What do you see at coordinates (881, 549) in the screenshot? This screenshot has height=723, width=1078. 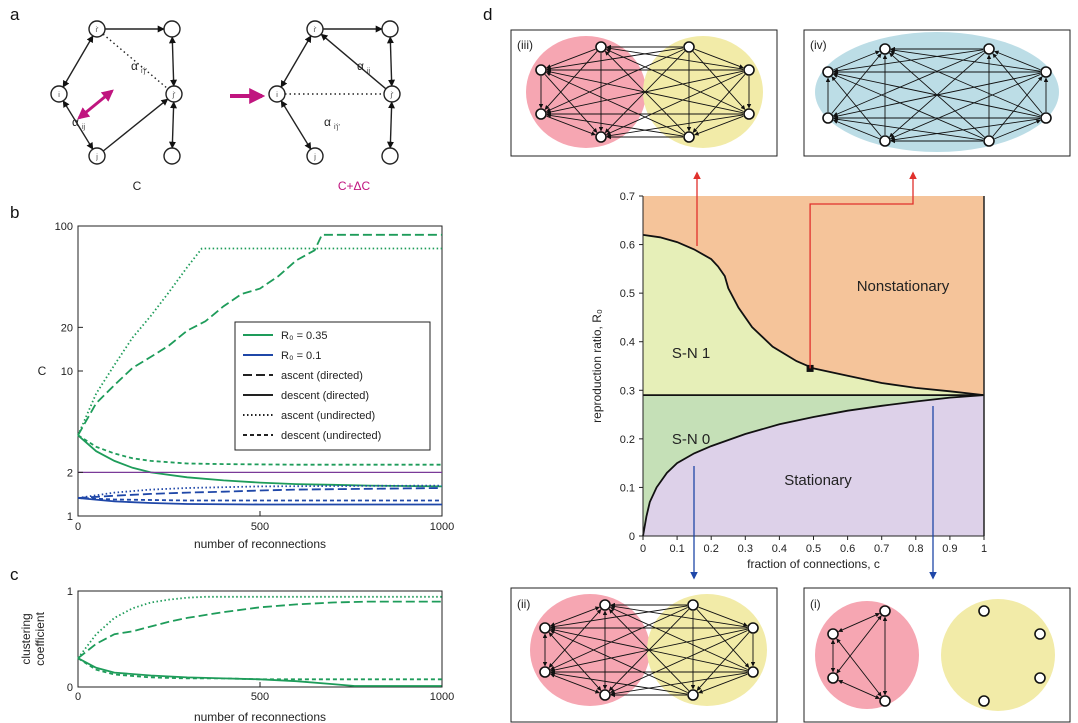 I see `panel-d-xtick-label: 0.7` at bounding box center [881, 549].